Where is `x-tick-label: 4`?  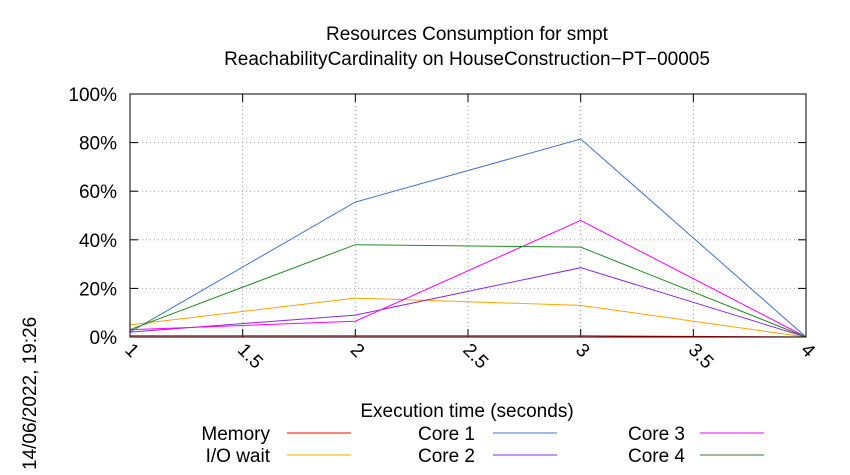
x-tick-label: 4 is located at coordinates (807, 351).